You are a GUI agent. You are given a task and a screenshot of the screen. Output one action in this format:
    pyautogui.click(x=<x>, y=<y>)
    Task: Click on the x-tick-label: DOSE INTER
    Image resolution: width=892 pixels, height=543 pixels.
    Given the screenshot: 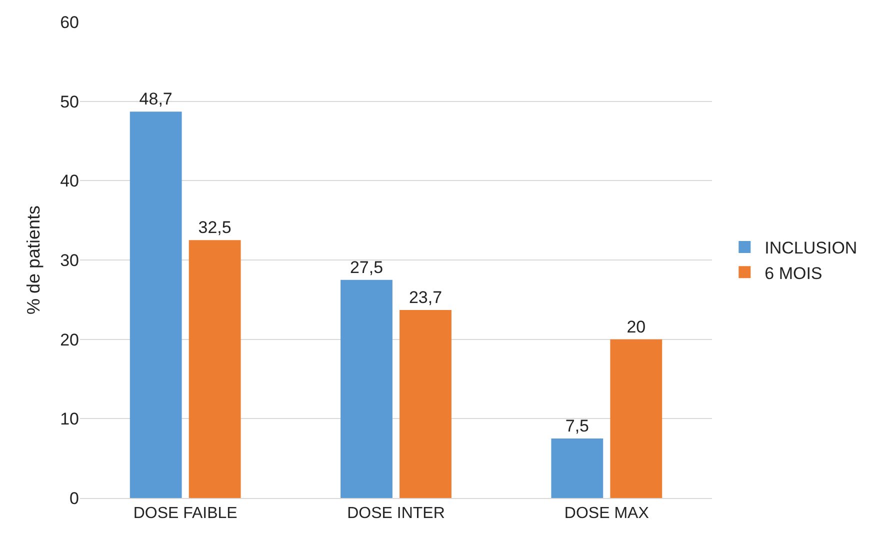 What is the action you would take?
    pyautogui.click(x=396, y=513)
    